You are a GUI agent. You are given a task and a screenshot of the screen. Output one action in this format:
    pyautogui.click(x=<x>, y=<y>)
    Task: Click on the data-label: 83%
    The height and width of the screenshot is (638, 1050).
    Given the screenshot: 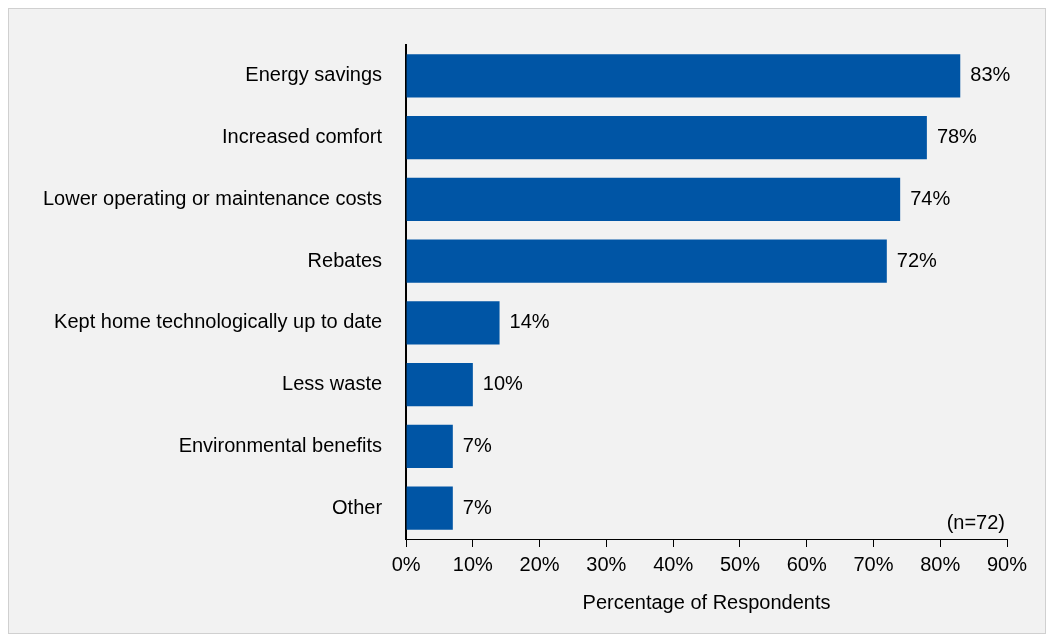 What is the action you would take?
    pyautogui.click(x=990, y=74)
    